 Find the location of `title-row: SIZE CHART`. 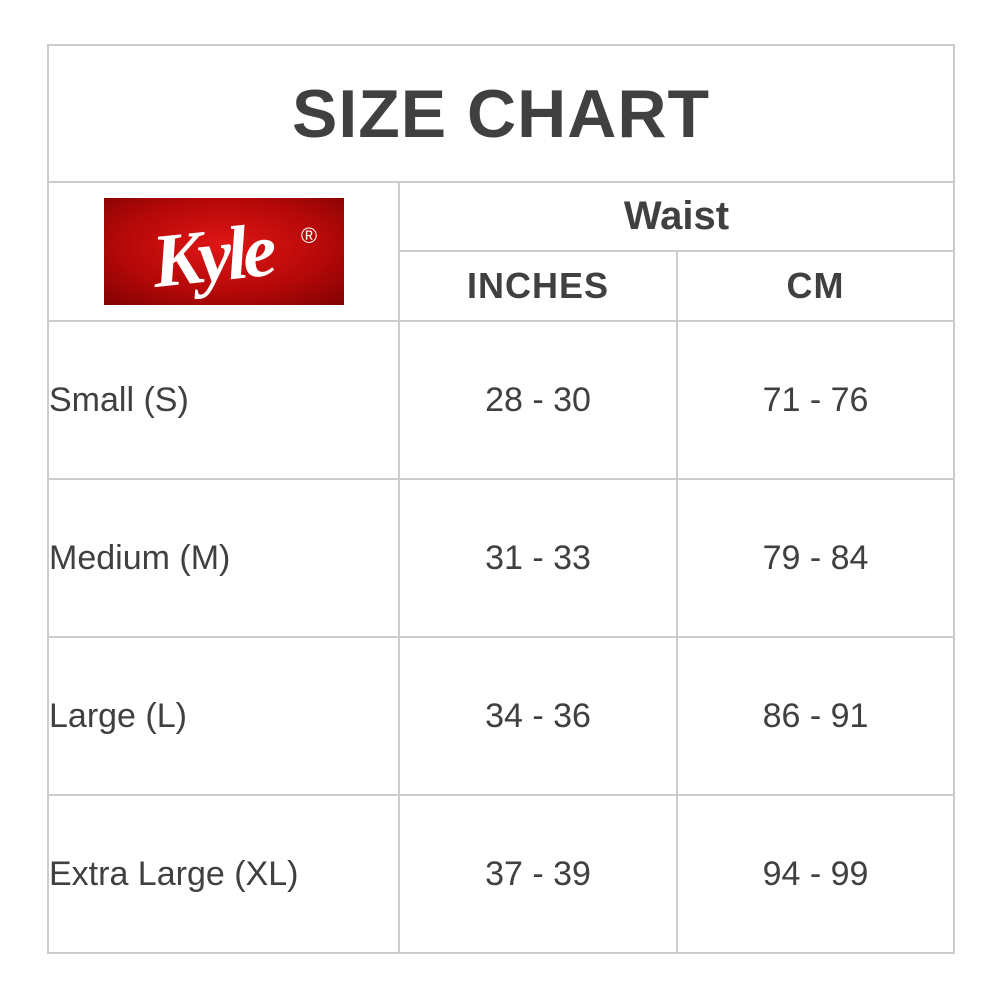

title-row: SIZE CHART is located at coordinates (501, 113).